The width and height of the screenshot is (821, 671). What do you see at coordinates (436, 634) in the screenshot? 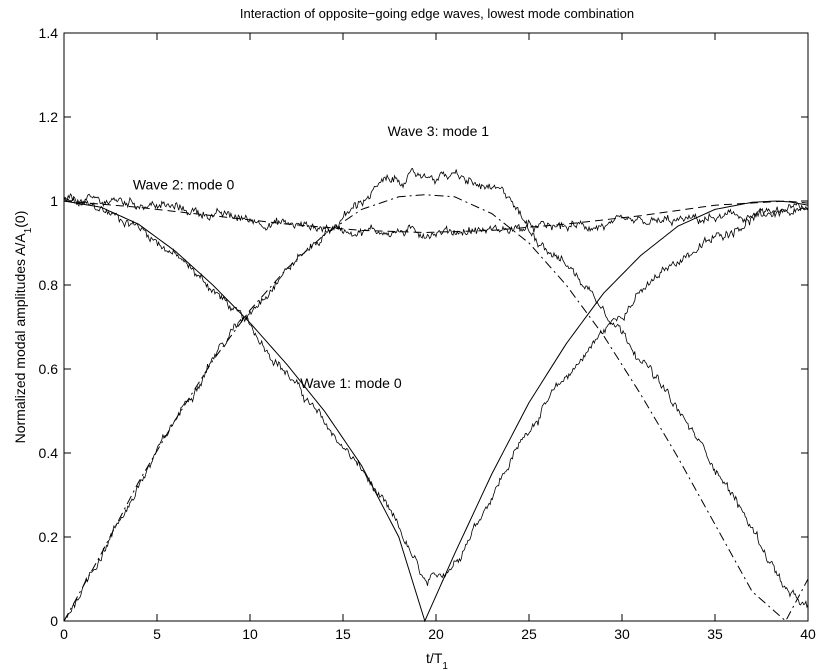
I see `x-tick-label: 20` at bounding box center [436, 634].